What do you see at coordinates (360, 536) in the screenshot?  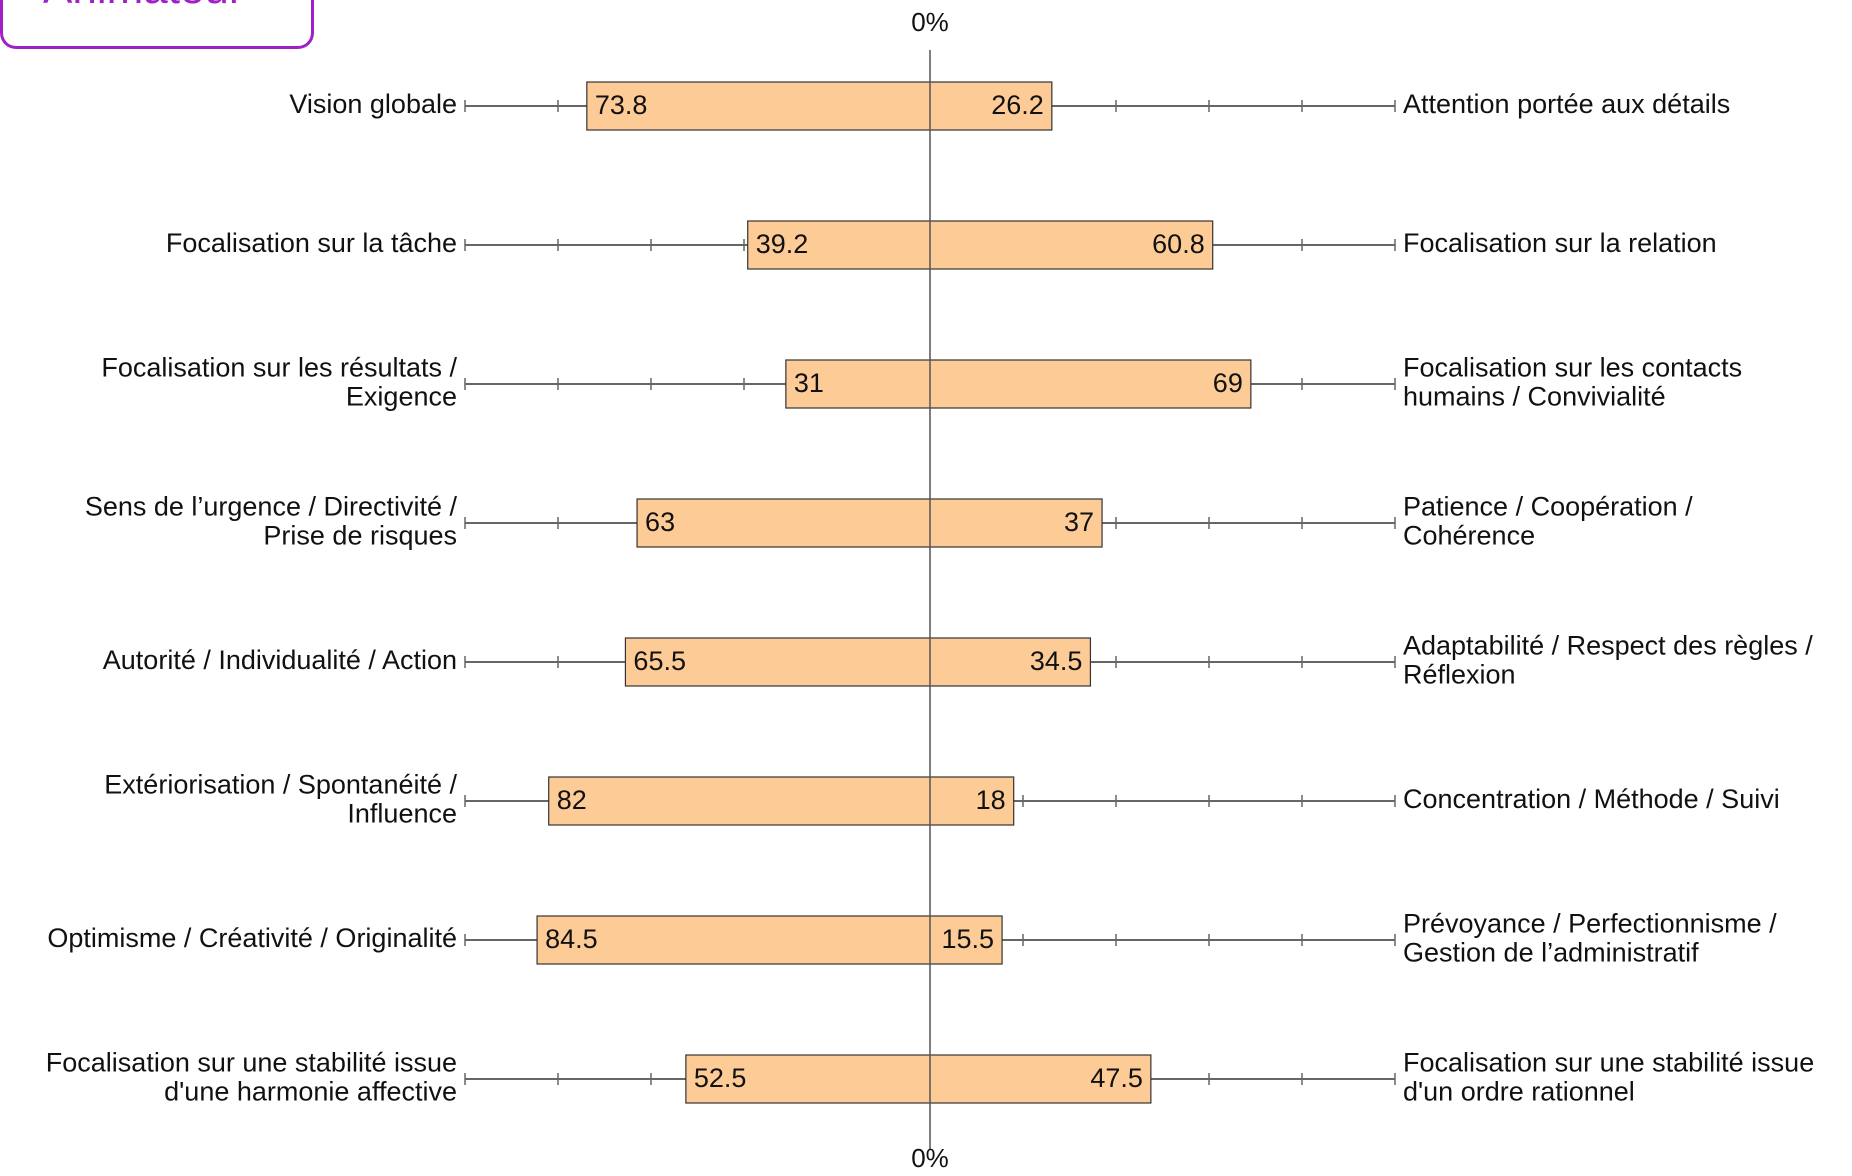 I see `row-label-left: Prise de risques` at bounding box center [360, 536].